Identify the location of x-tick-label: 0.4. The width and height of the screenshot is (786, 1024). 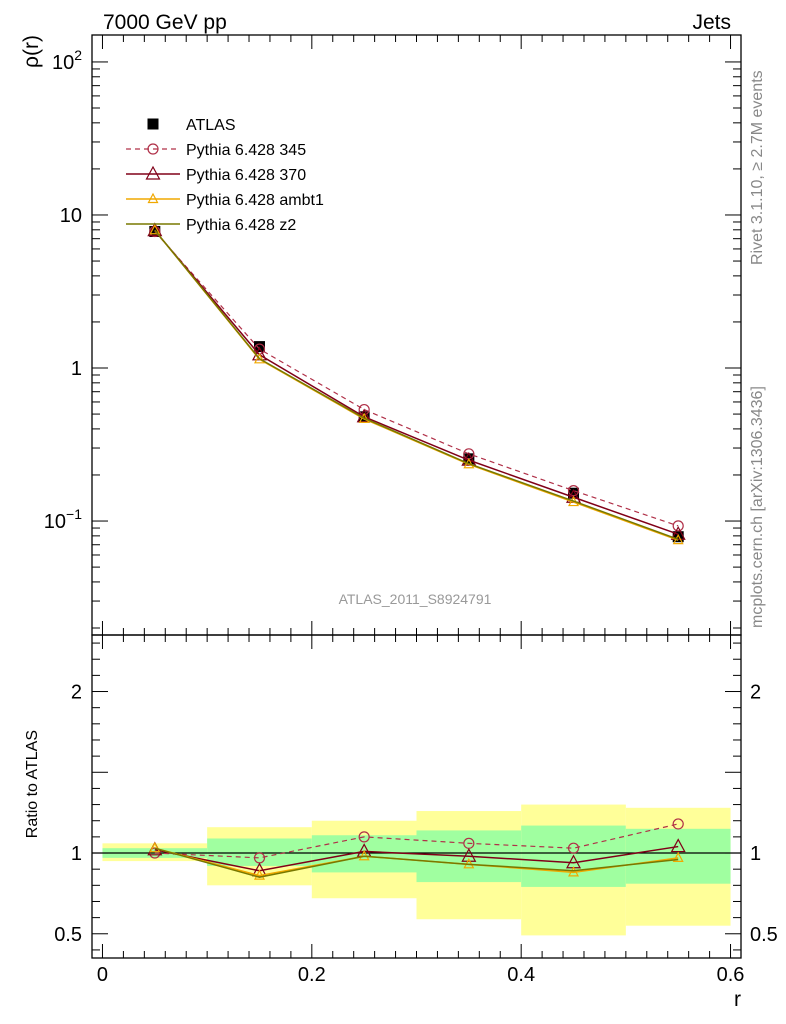
(521, 975).